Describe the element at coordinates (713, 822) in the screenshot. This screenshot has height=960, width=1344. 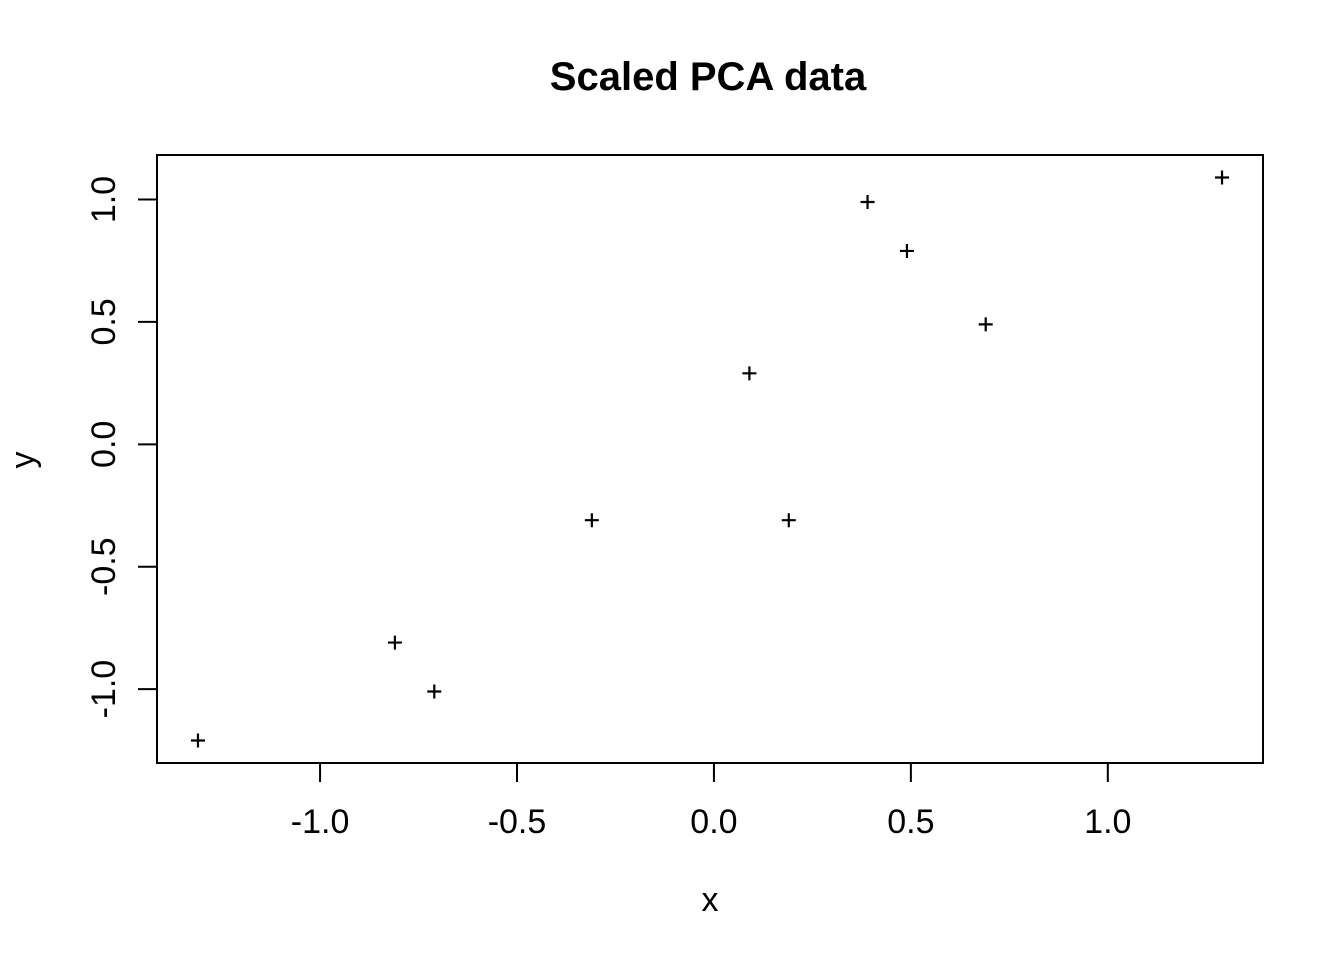
I see `x-axis-tick-label: 0.0` at that location.